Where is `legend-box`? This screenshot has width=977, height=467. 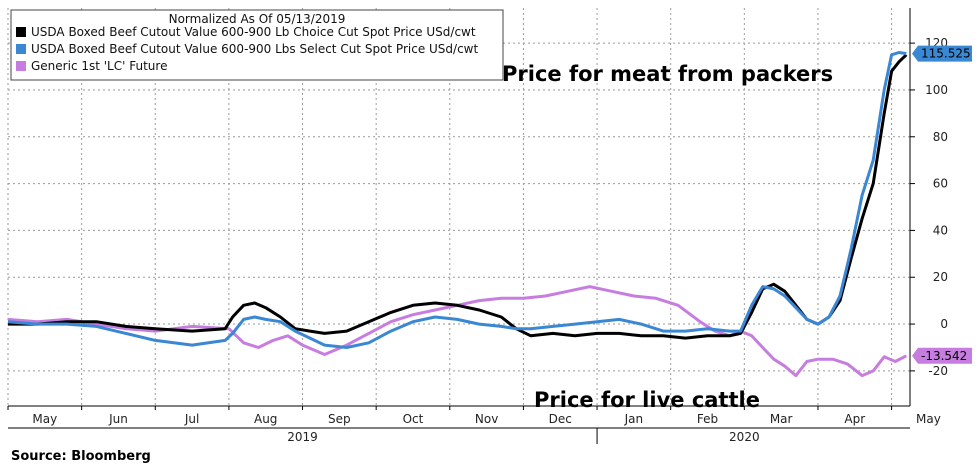
legend-box is located at coordinates (257, 45).